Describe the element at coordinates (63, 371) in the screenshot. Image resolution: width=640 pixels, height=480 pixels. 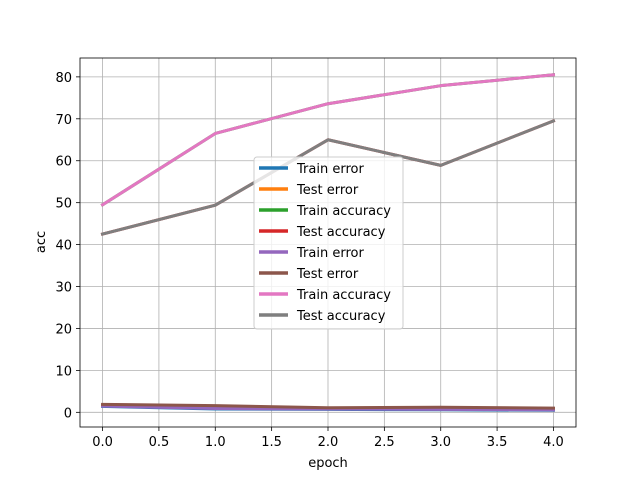
I see `y-tick-label: 10` at that location.